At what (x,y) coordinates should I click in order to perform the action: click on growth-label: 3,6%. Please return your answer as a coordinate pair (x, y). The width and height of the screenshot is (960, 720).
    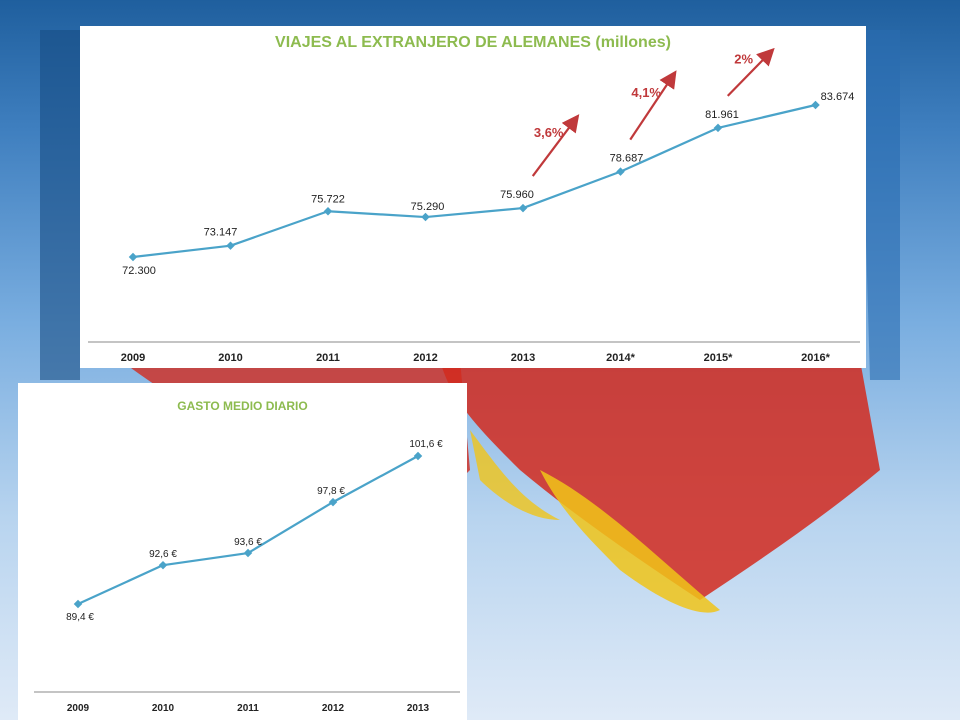
    Looking at the image, I should click on (549, 132).